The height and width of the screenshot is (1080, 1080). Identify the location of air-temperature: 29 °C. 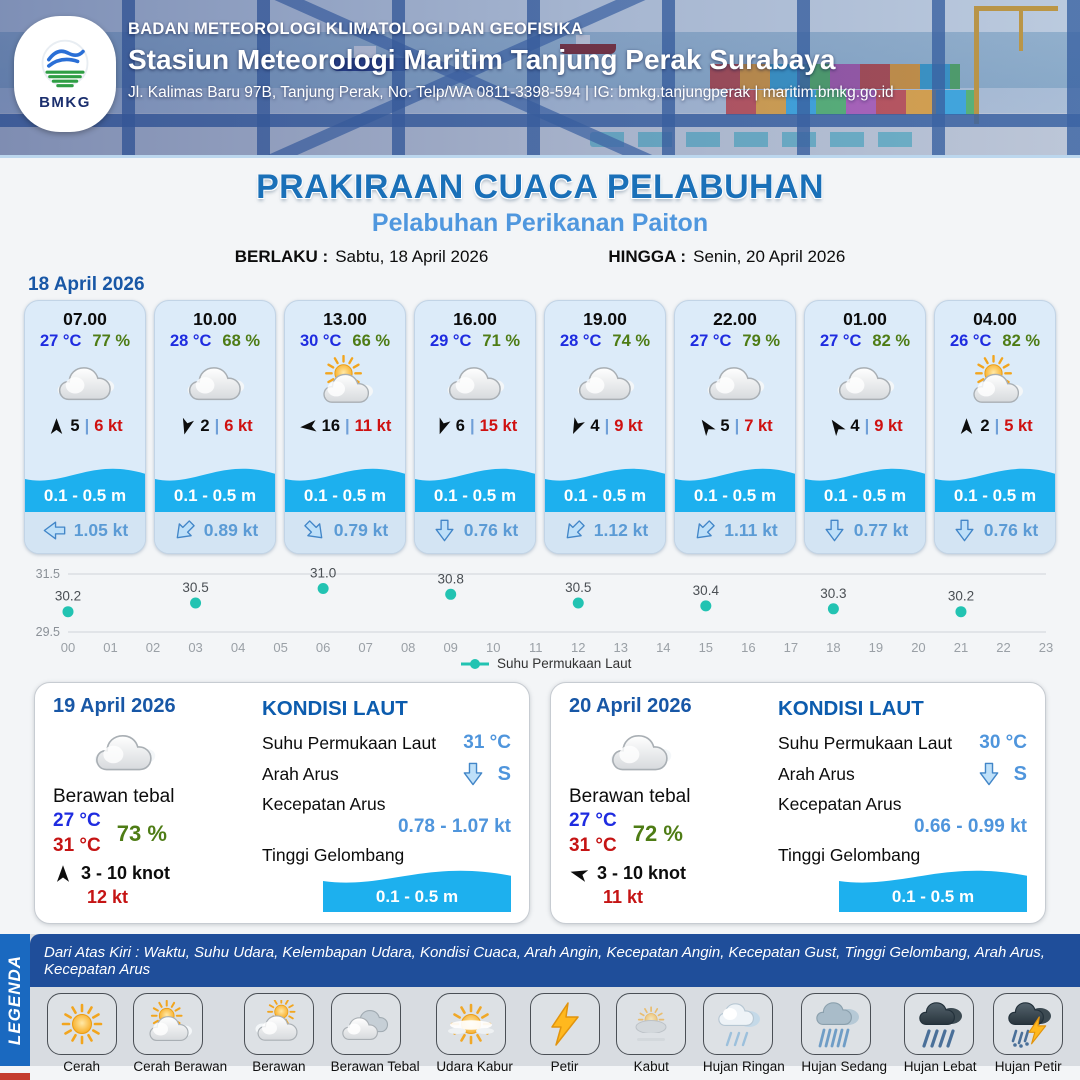
(450, 341).